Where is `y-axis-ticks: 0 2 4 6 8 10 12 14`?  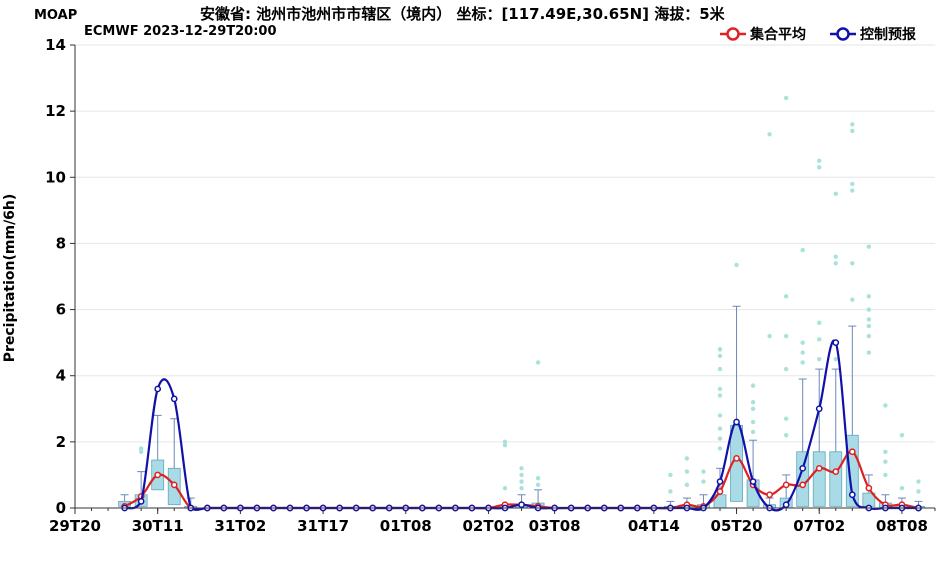
y-axis-ticks: 0 2 4 6 8 10 12 14 is located at coordinates (60, 276).